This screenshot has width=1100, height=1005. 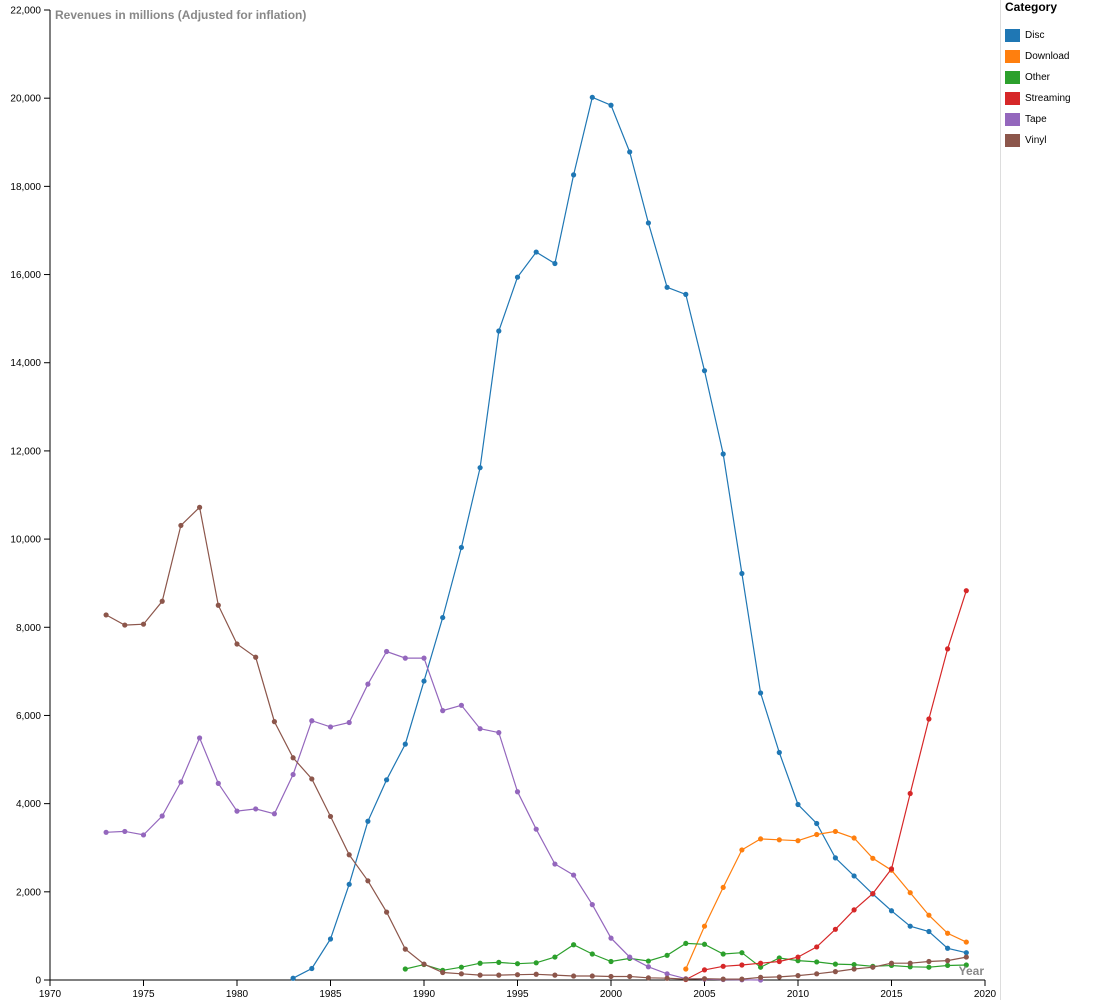 What do you see at coordinates (1031, 7) in the screenshot?
I see `legend-title: Category` at bounding box center [1031, 7].